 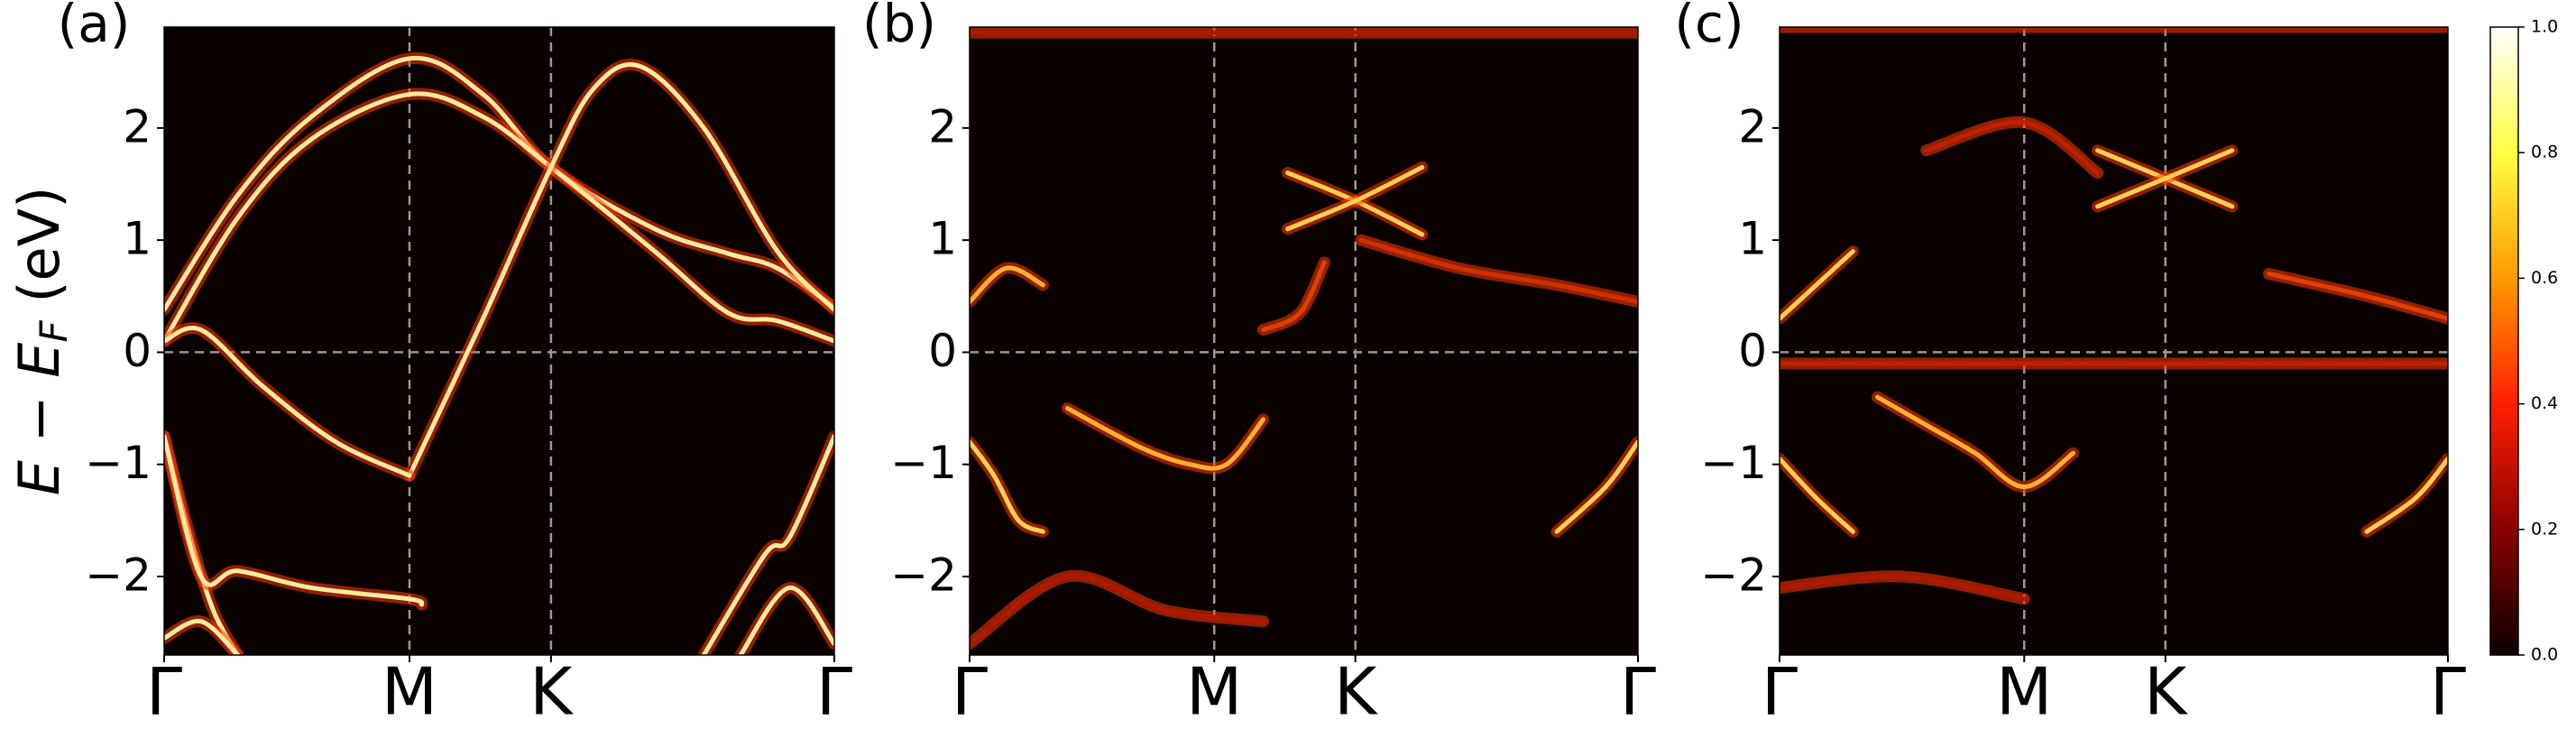 What do you see at coordinates (2545, 152) in the screenshot?
I see `colorbar-tick-label: 0.8` at bounding box center [2545, 152].